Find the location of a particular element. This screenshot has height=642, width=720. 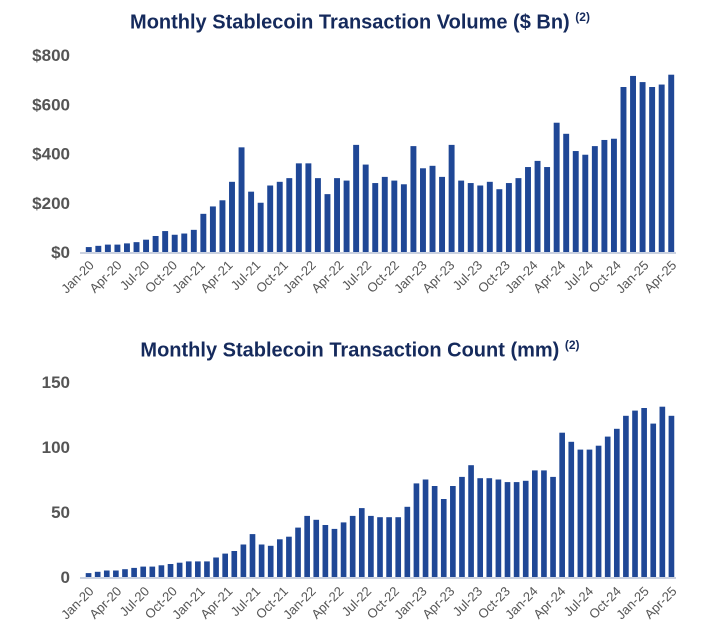

volume-y-tick-label: $800 is located at coordinates (51, 55).